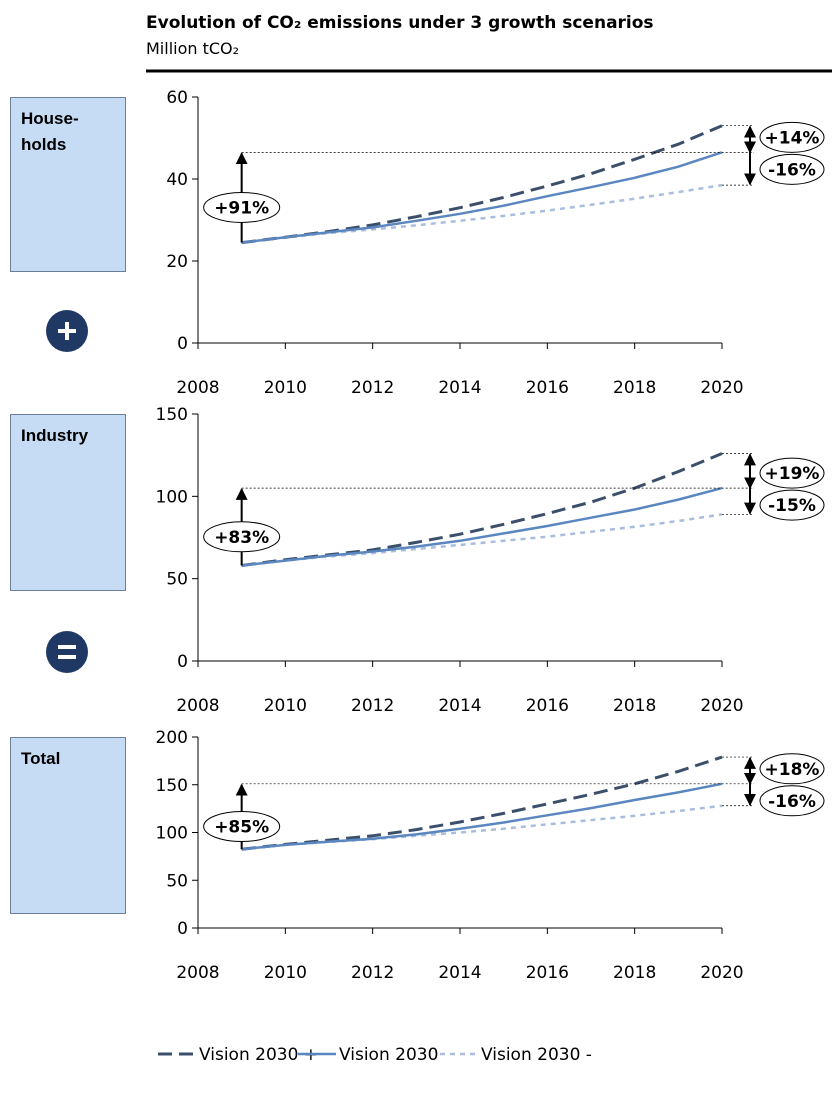 This screenshot has width=840, height=1102. What do you see at coordinates (68, 184) in the screenshot?
I see `panel-label: House- holds` at bounding box center [68, 184].